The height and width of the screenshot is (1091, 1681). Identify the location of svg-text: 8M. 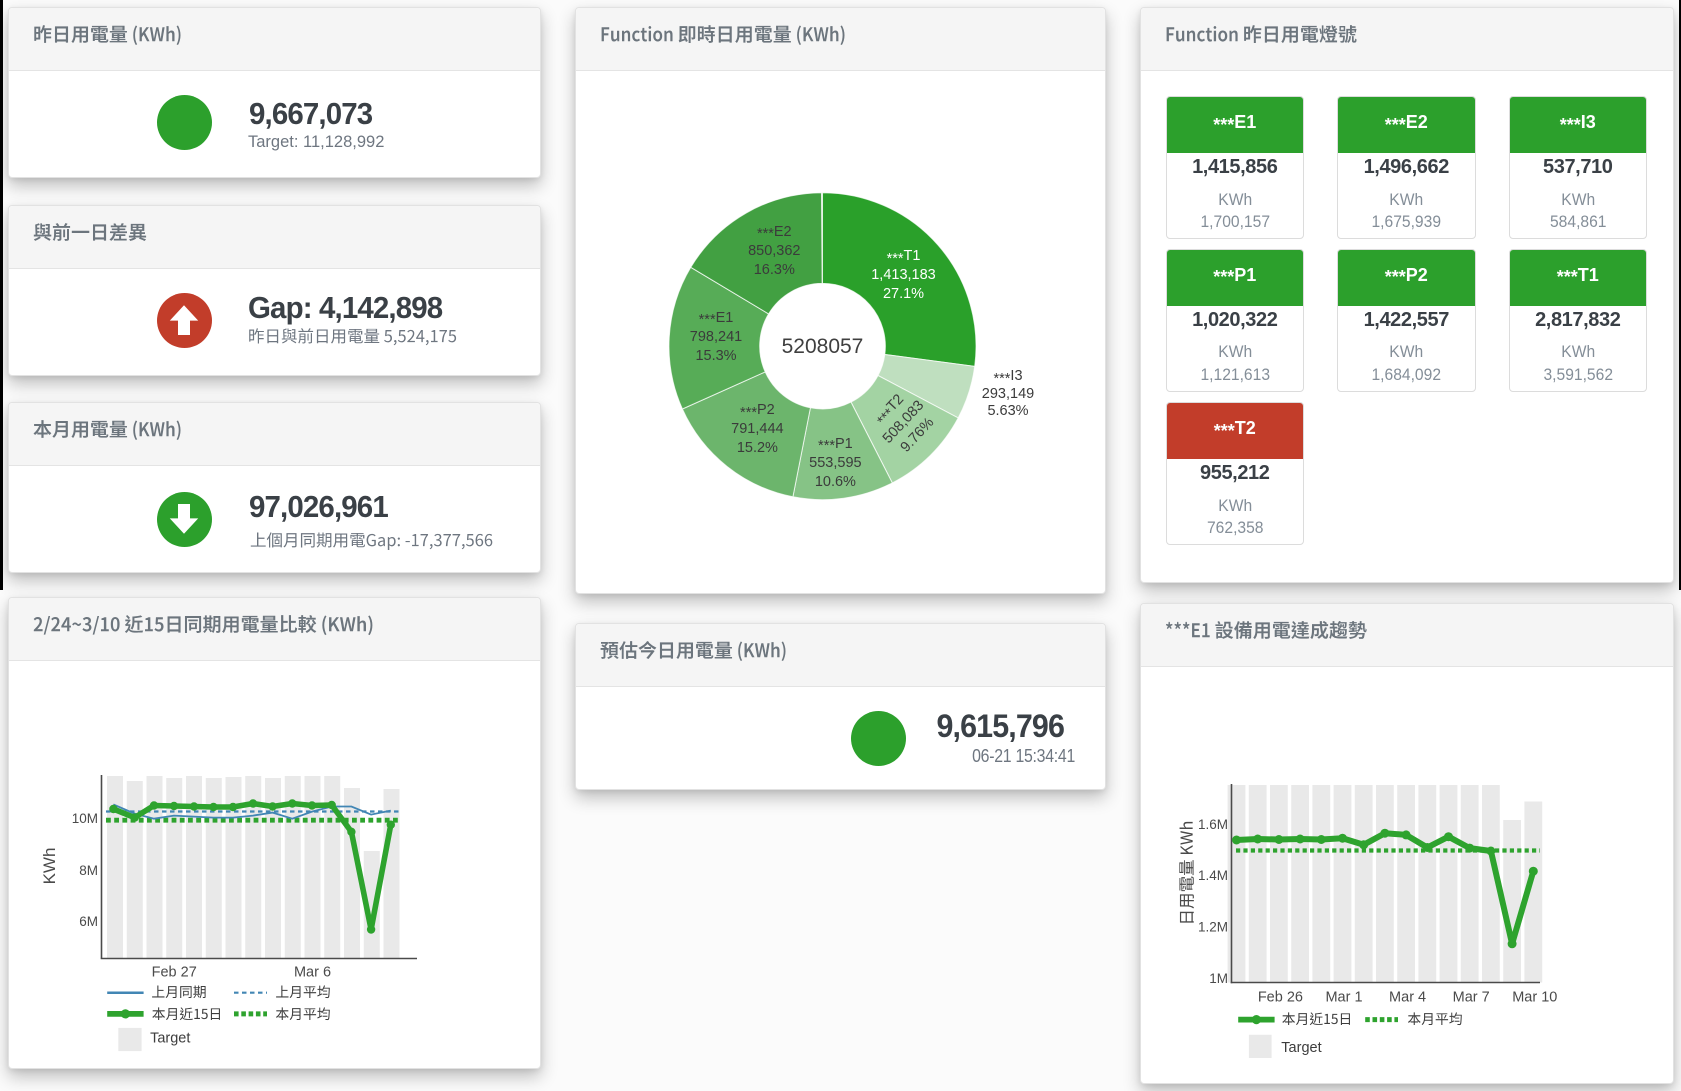
(88, 870).